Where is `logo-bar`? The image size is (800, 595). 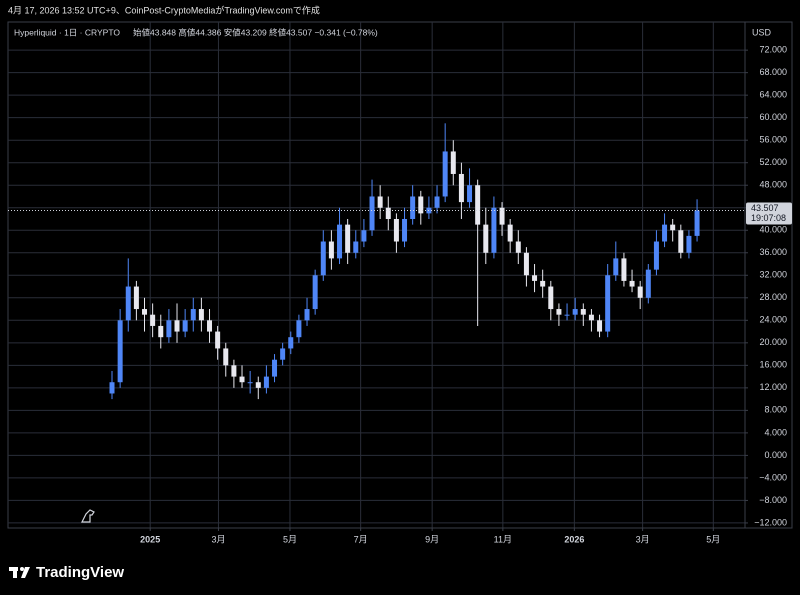
logo-bar is located at coordinates (15, 572).